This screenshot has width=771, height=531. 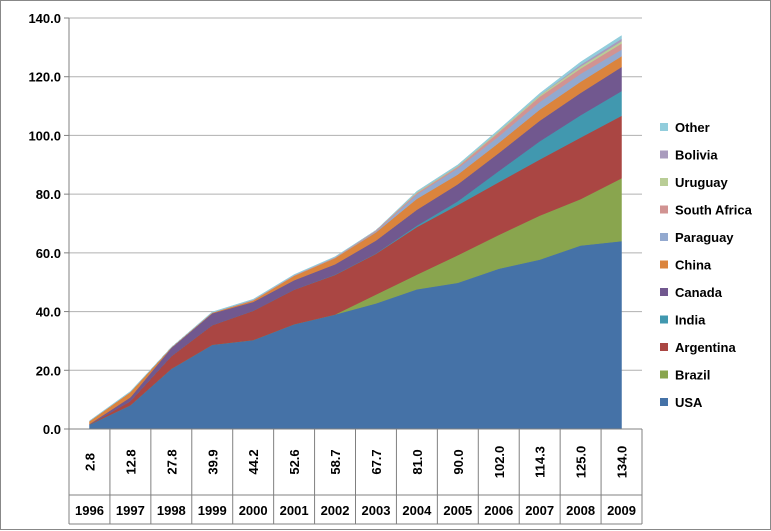 What do you see at coordinates (704, 237) in the screenshot?
I see `legend-label-paraguay: Paraguay` at bounding box center [704, 237].